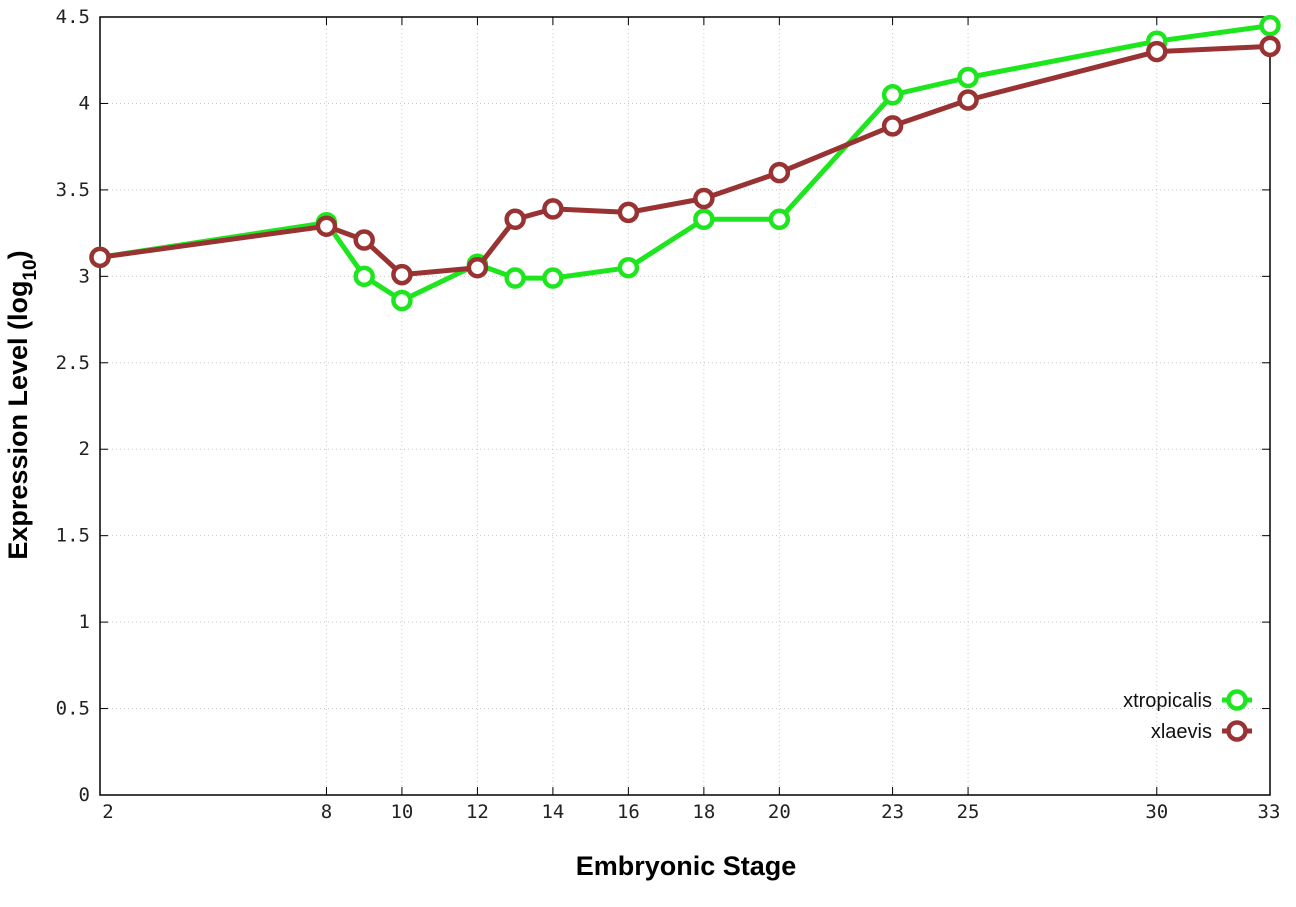 Image resolution: width=1296 pixels, height=907 pixels. I want to click on x-tick-label: 25, so click(968, 812).